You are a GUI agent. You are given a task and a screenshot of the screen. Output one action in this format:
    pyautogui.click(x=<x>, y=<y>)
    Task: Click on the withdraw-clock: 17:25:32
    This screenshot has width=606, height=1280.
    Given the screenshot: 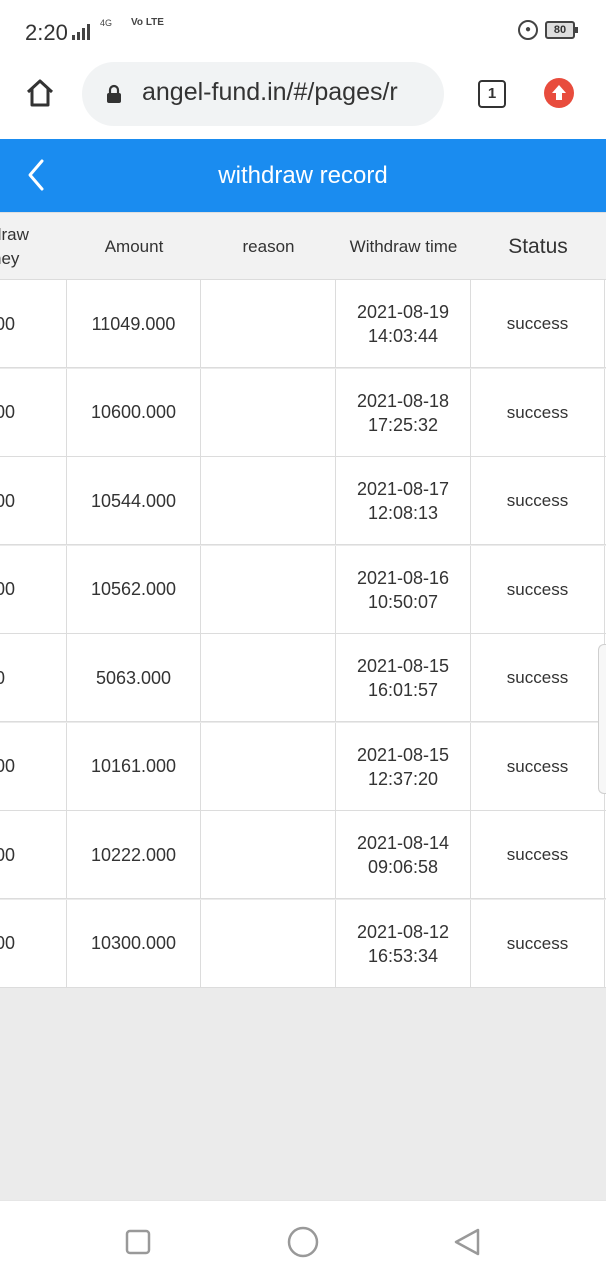 What is the action you would take?
    pyautogui.click(x=403, y=424)
    